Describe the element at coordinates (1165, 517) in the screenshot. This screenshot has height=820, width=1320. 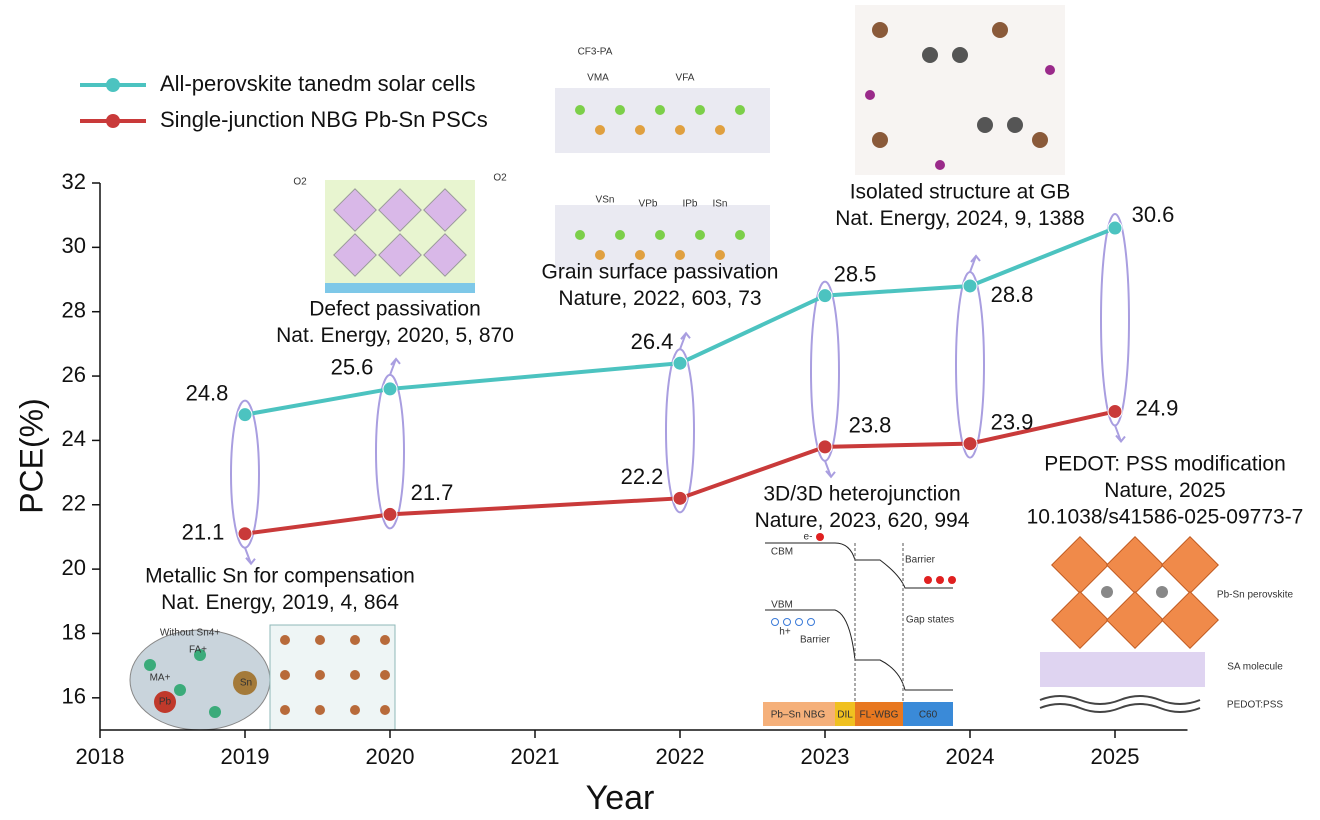
I see `annotation: 10.1038/s41586-025-09773-7` at that location.